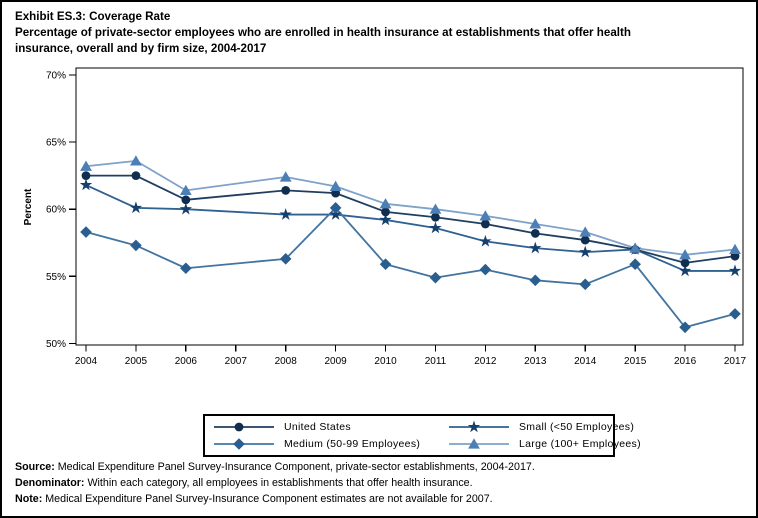 Image resolution: width=758 pixels, height=518 pixels. Describe the element at coordinates (435, 277) in the screenshot. I see `data-point-diamond-2011` at that location.